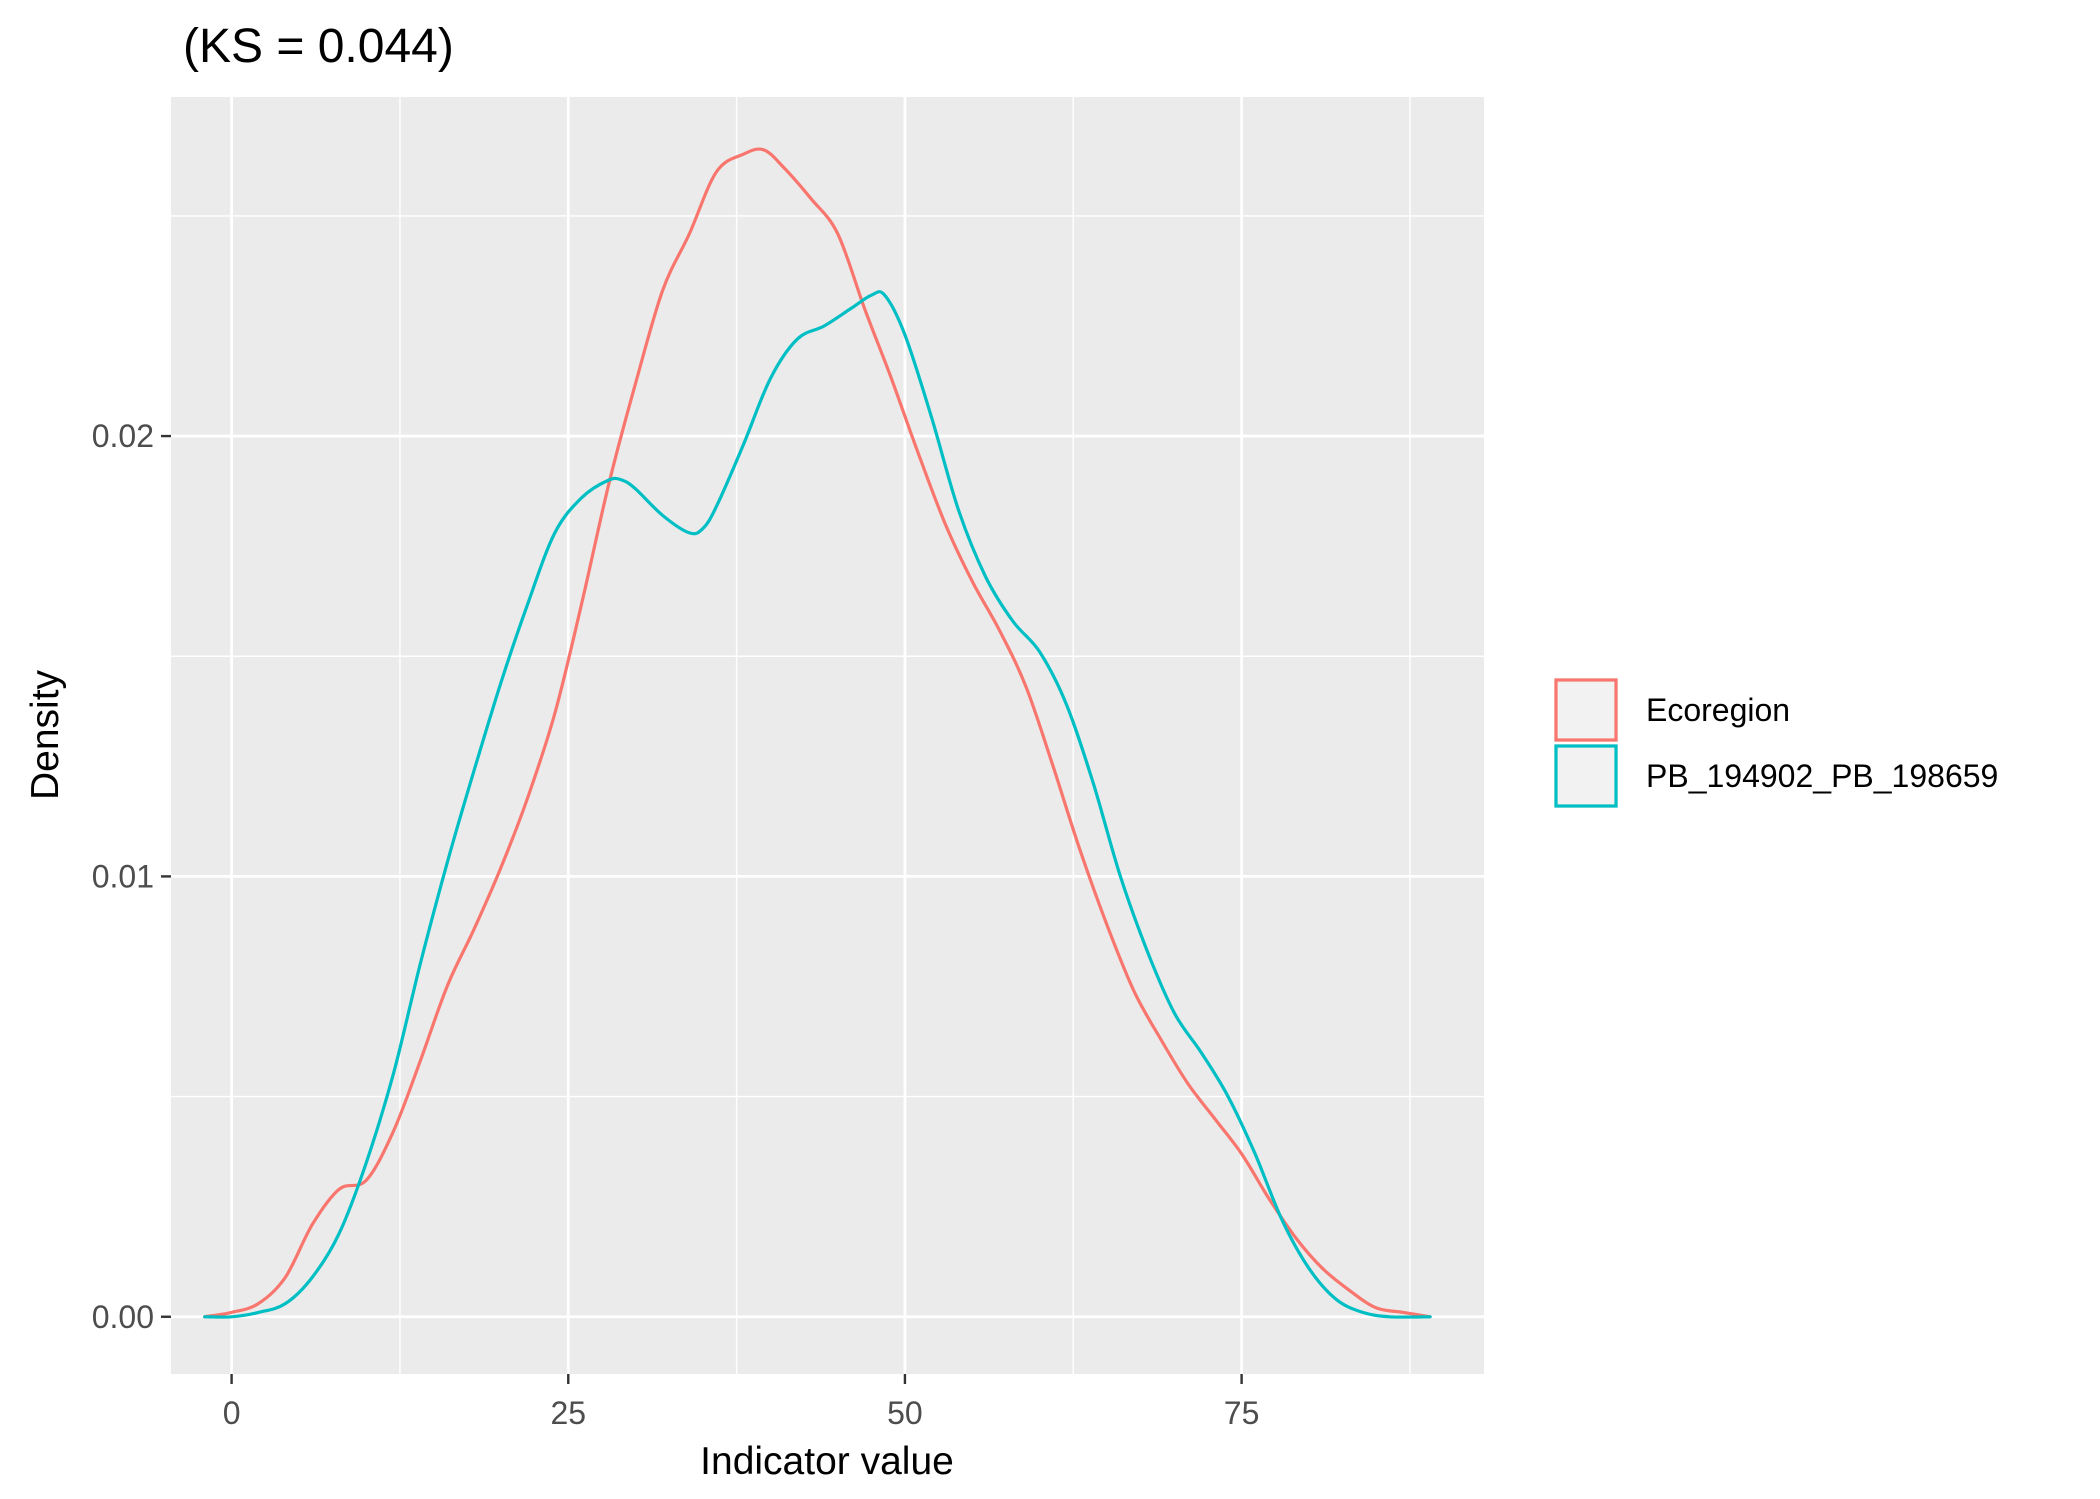 Image resolution: width=2100 pixels, height=1499 pixels. I want to click on y-tick-label: 0.02, so click(123, 436).